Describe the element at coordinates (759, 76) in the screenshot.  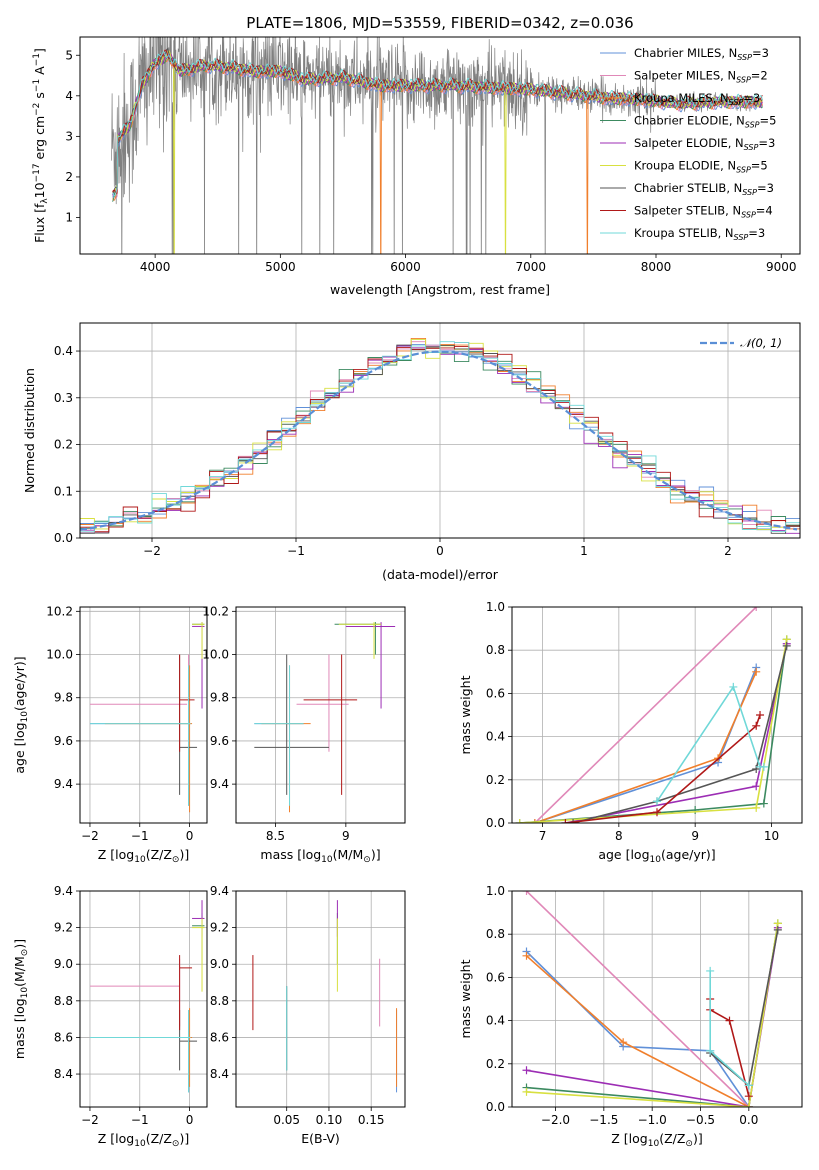
I see `legend-entry-tail: =2` at that location.